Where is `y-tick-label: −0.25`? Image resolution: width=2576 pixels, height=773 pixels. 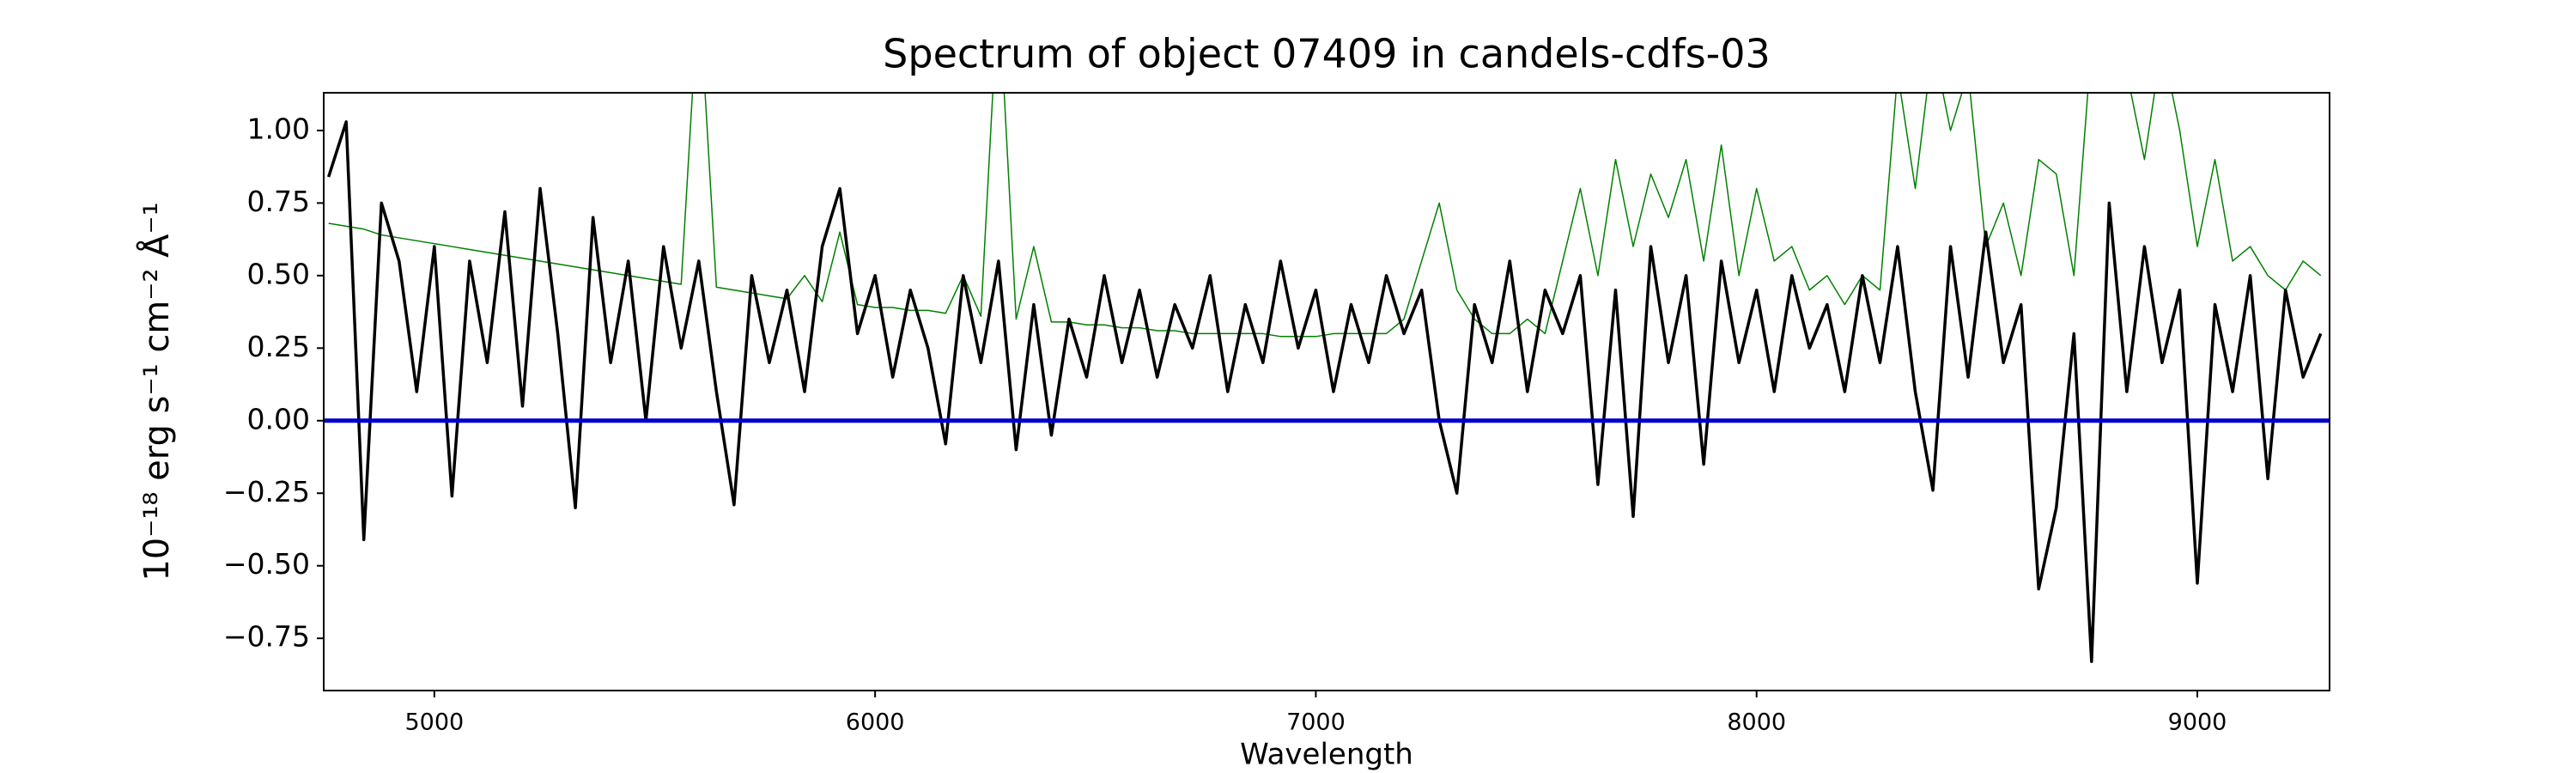 y-tick-label: −0.25 is located at coordinates (266, 491).